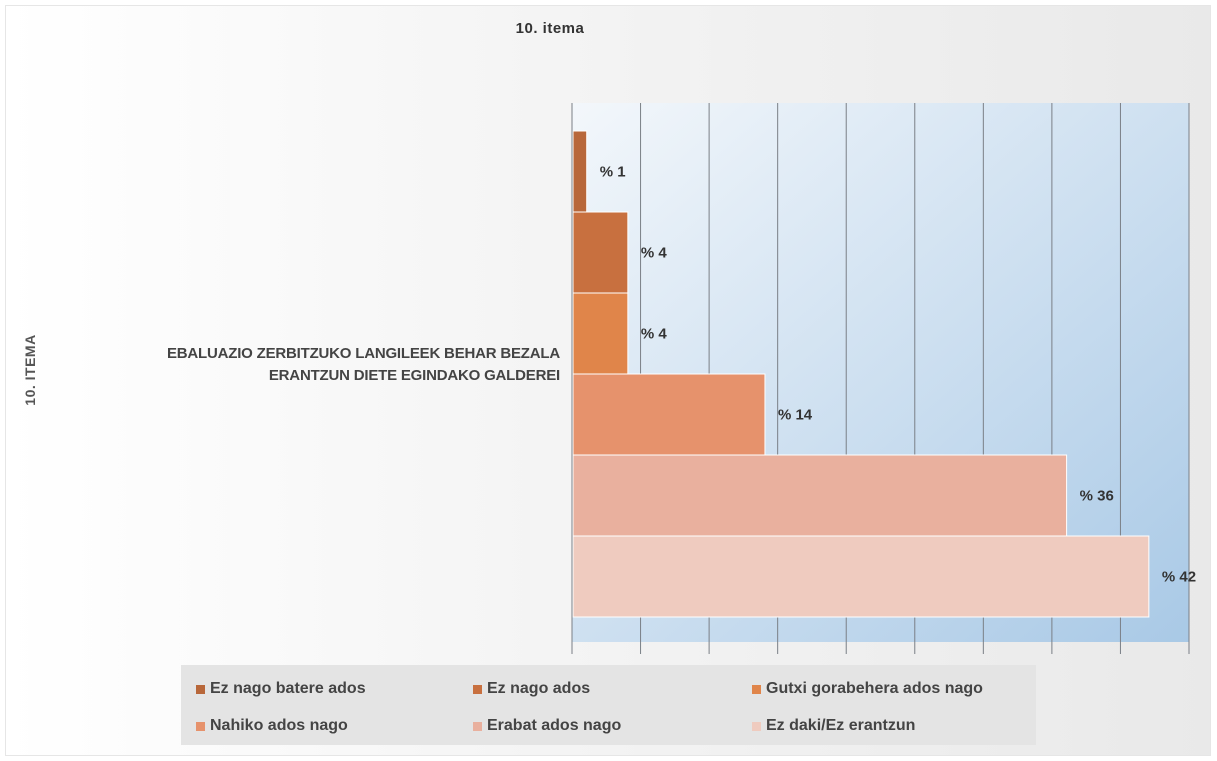 This screenshot has width=1217, height=761. I want to click on data-label-5: % 36, so click(1097, 496).